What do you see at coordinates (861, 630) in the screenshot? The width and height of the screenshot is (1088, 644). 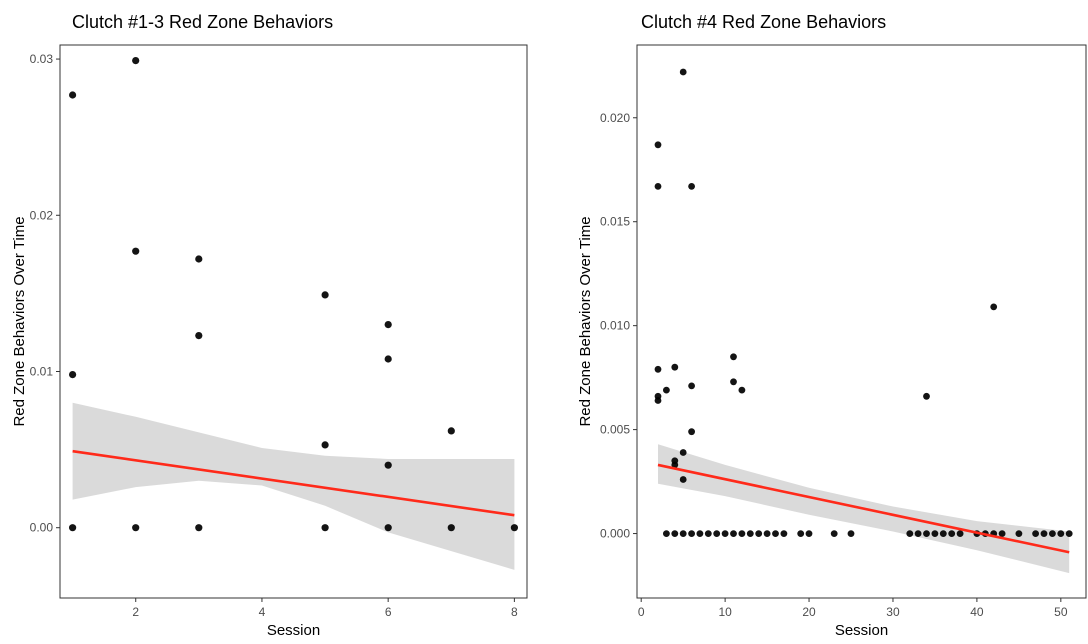 I see `x-axis-label: Session` at bounding box center [861, 630].